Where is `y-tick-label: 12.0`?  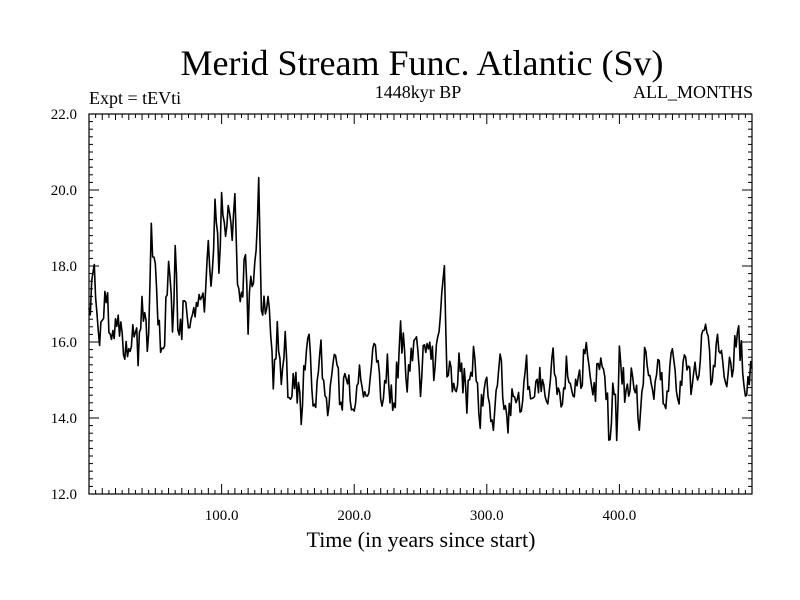 y-tick-label: 12.0 is located at coordinates (64, 495).